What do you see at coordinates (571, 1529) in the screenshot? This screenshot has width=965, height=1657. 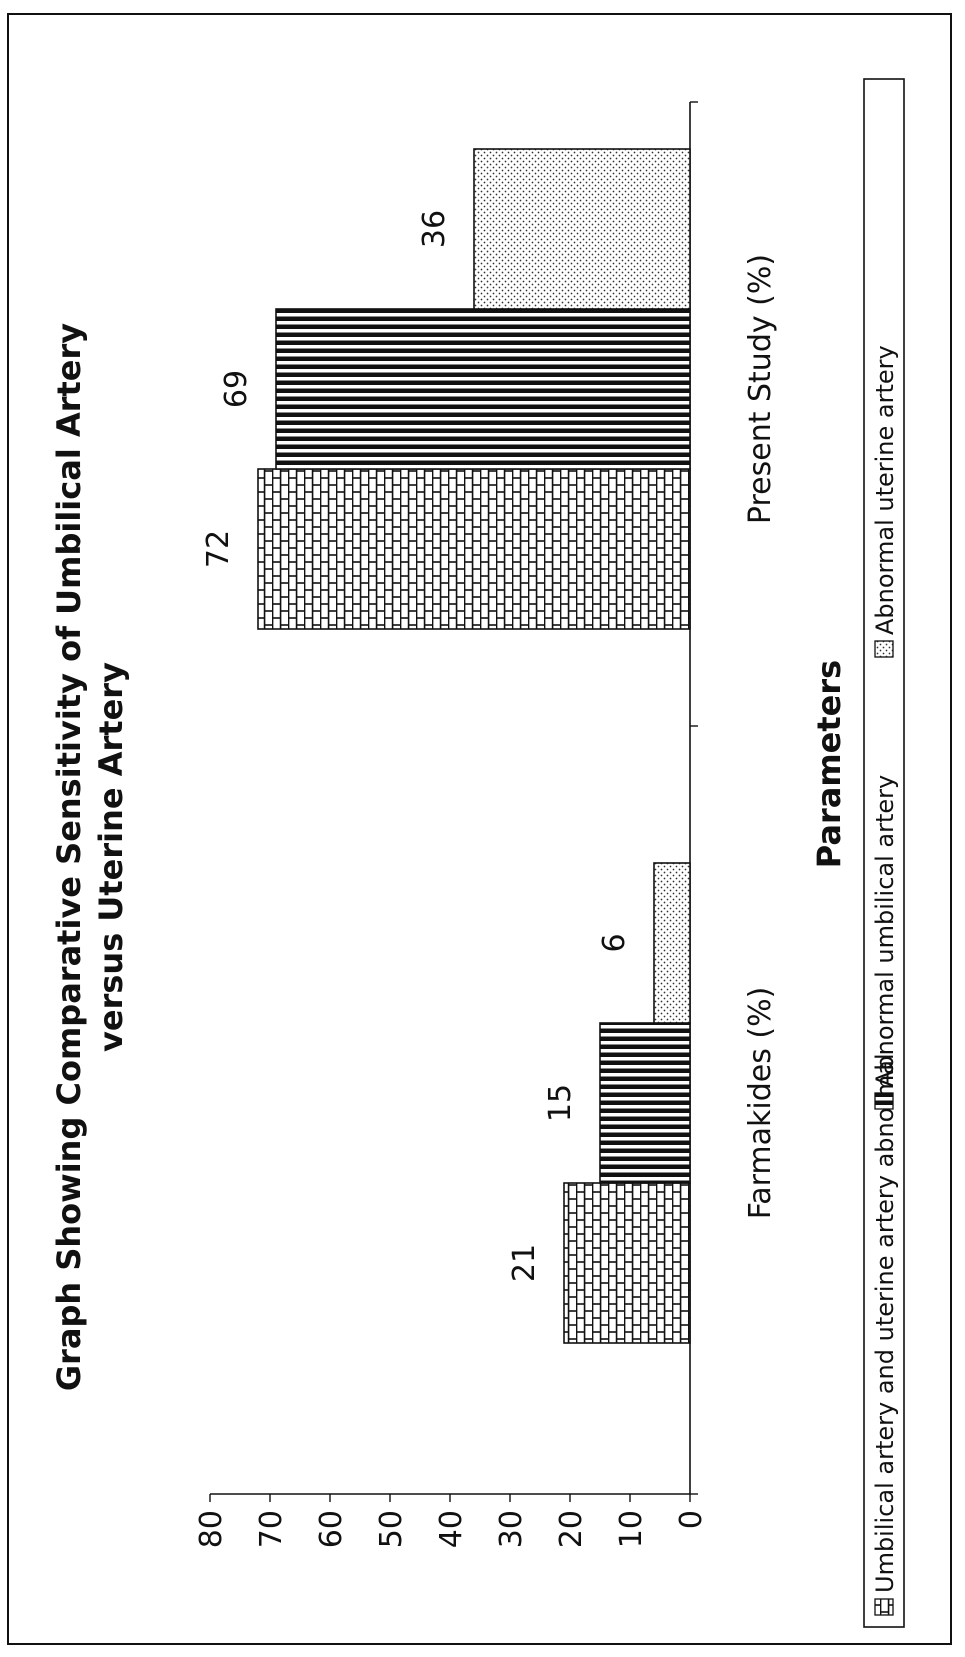 I see `y-tick-label: 20` at bounding box center [571, 1529].